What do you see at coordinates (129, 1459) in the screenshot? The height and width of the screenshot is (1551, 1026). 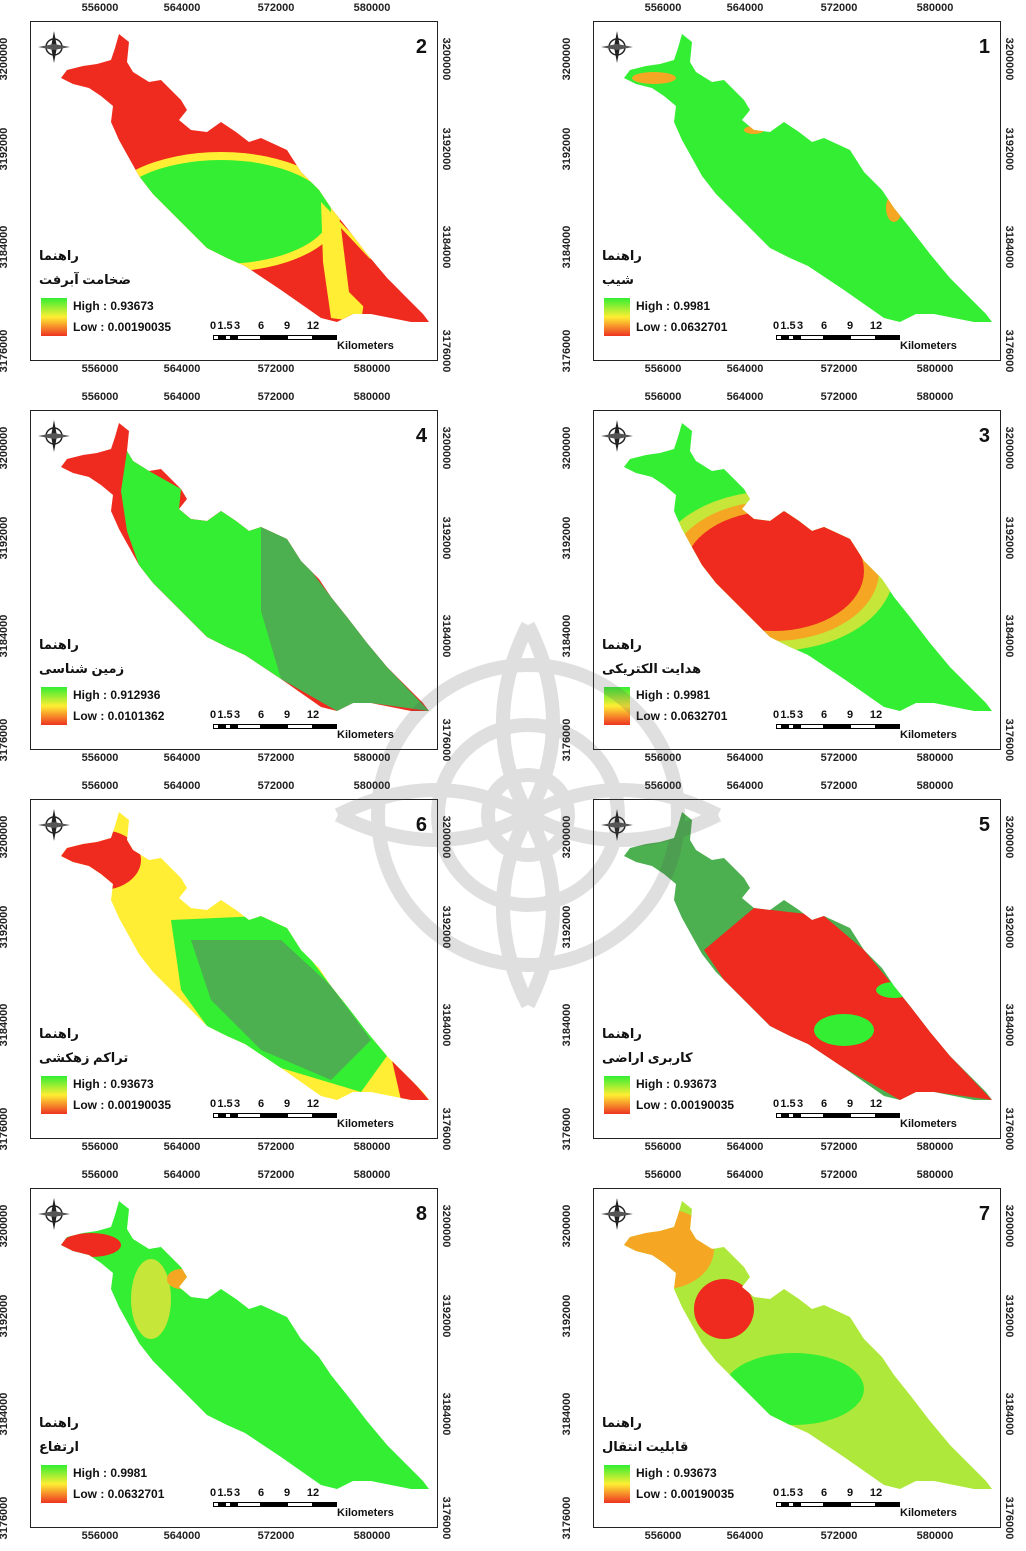 I see `map-legend: راهنما ارتفاع High : 0.9981 Low : 0.0632701` at bounding box center [129, 1459].